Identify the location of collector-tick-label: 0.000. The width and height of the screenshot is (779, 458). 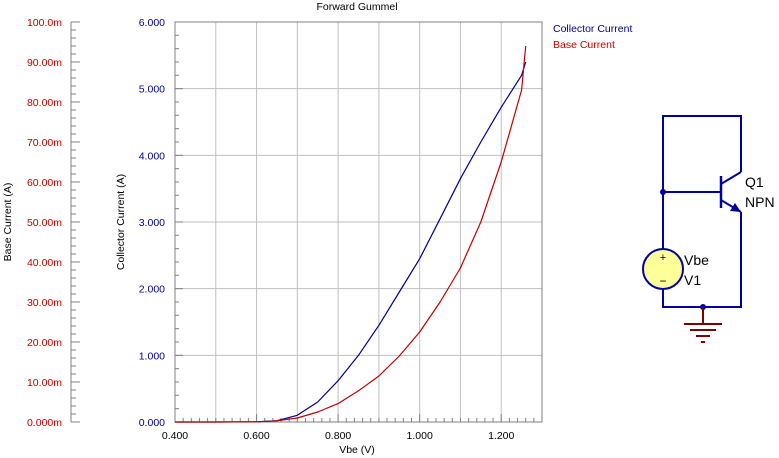
(152, 423).